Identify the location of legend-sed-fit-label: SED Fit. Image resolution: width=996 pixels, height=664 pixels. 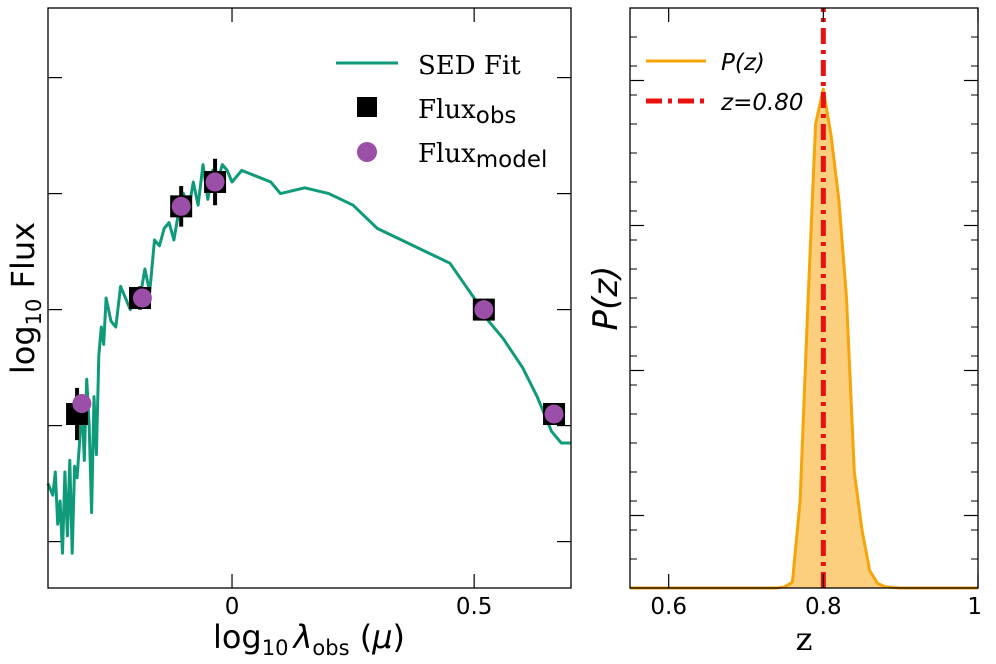
(469, 66).